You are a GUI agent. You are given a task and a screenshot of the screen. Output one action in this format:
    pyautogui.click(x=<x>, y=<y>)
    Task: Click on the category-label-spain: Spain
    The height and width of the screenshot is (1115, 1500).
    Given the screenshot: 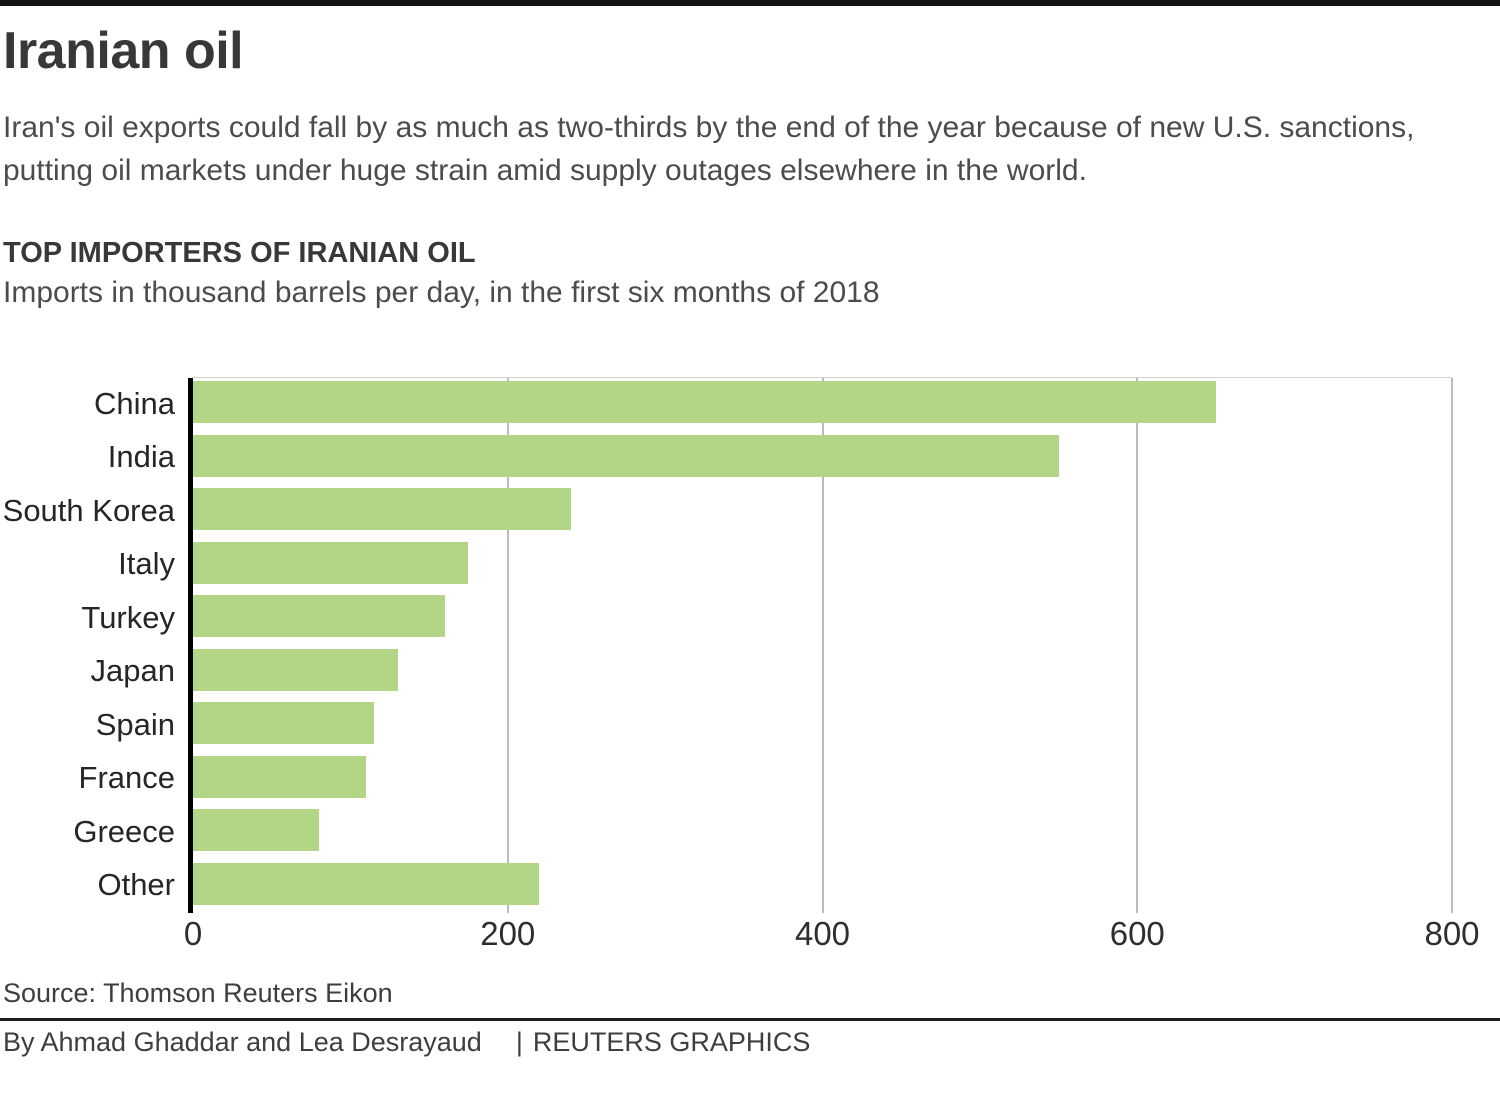 What is the action you would take?
    pyautogui.click(x=135, y=724)
    